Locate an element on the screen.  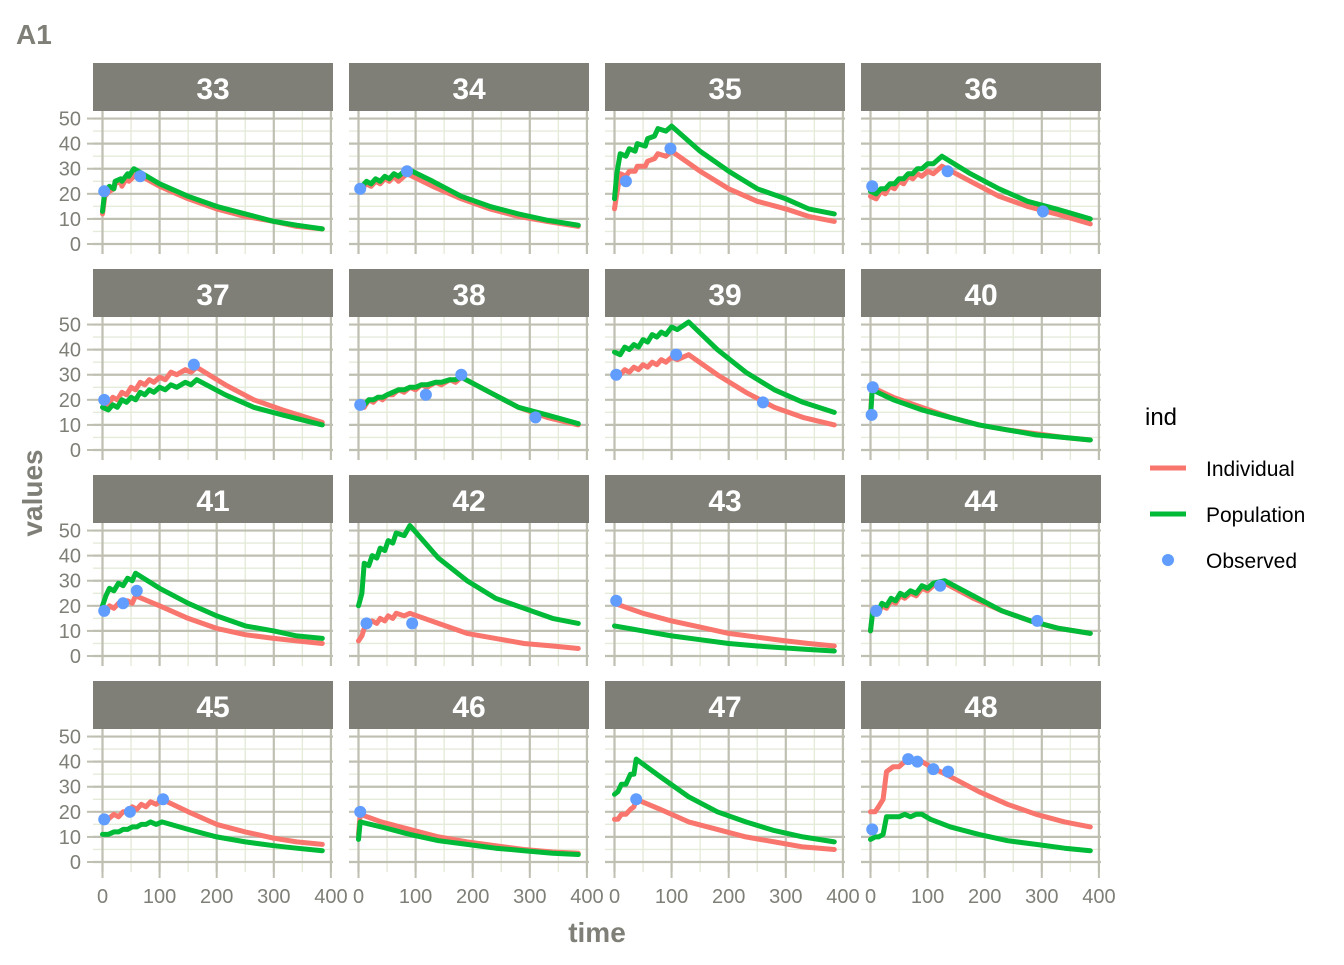
facet-panel-43: 43 is located at coordinates (725, 570).